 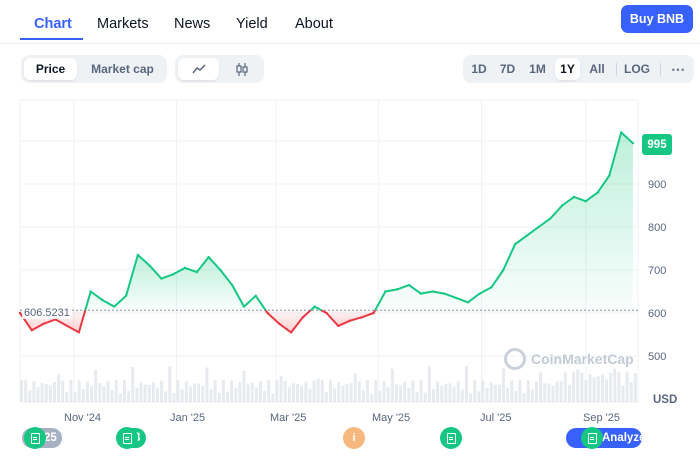 I want to click on range-1m: 1M, so click(x=537, y=69).